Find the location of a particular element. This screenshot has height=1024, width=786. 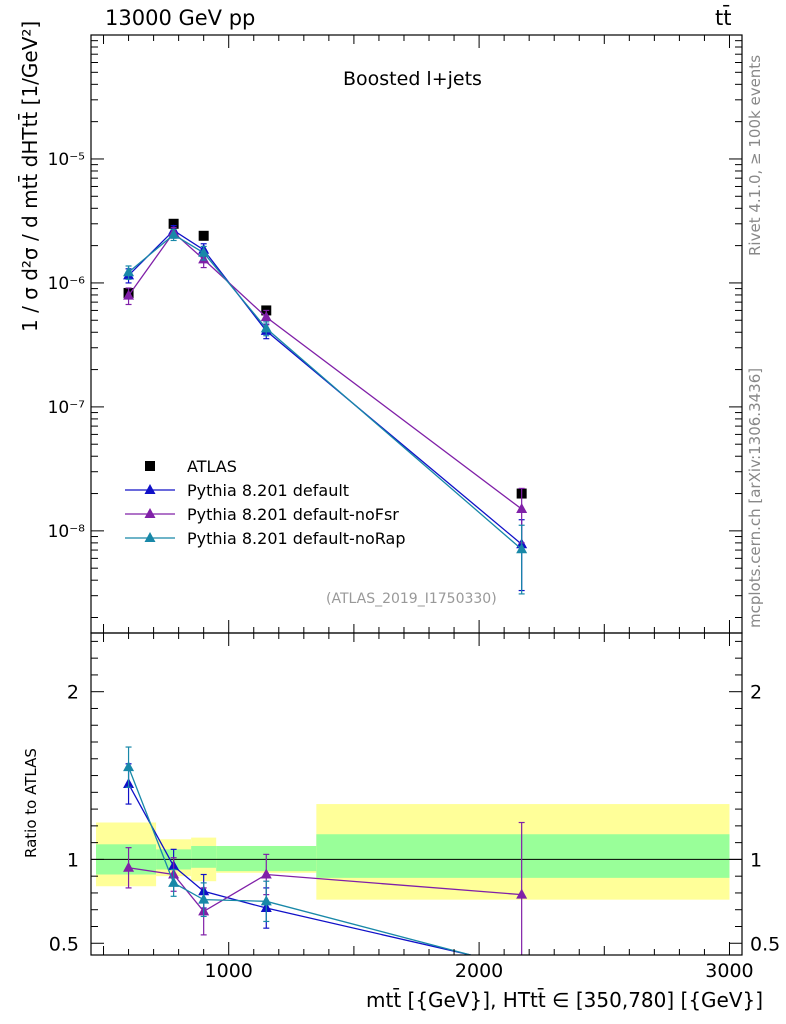

legend-label: ATLAS is located at coordinates (212, 466).